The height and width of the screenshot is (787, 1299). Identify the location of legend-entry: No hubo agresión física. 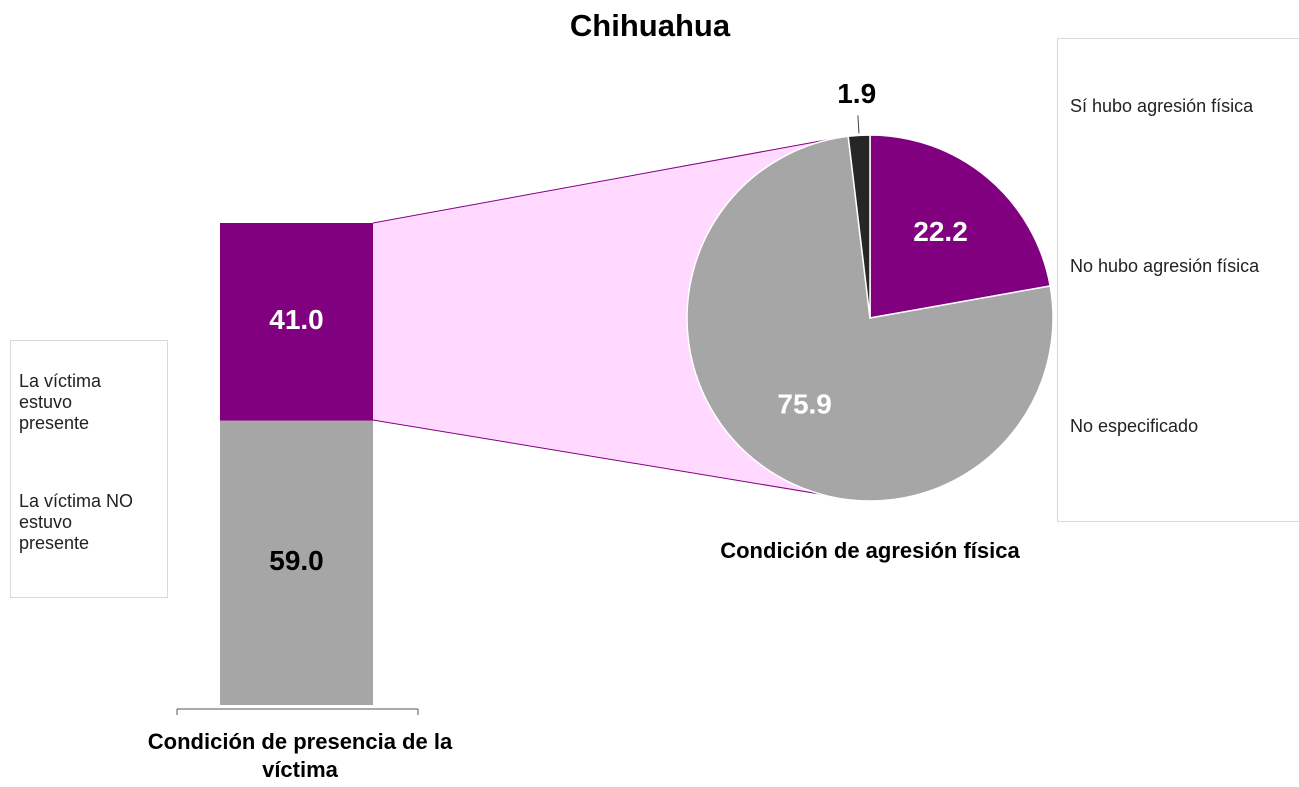
(1184, 266).